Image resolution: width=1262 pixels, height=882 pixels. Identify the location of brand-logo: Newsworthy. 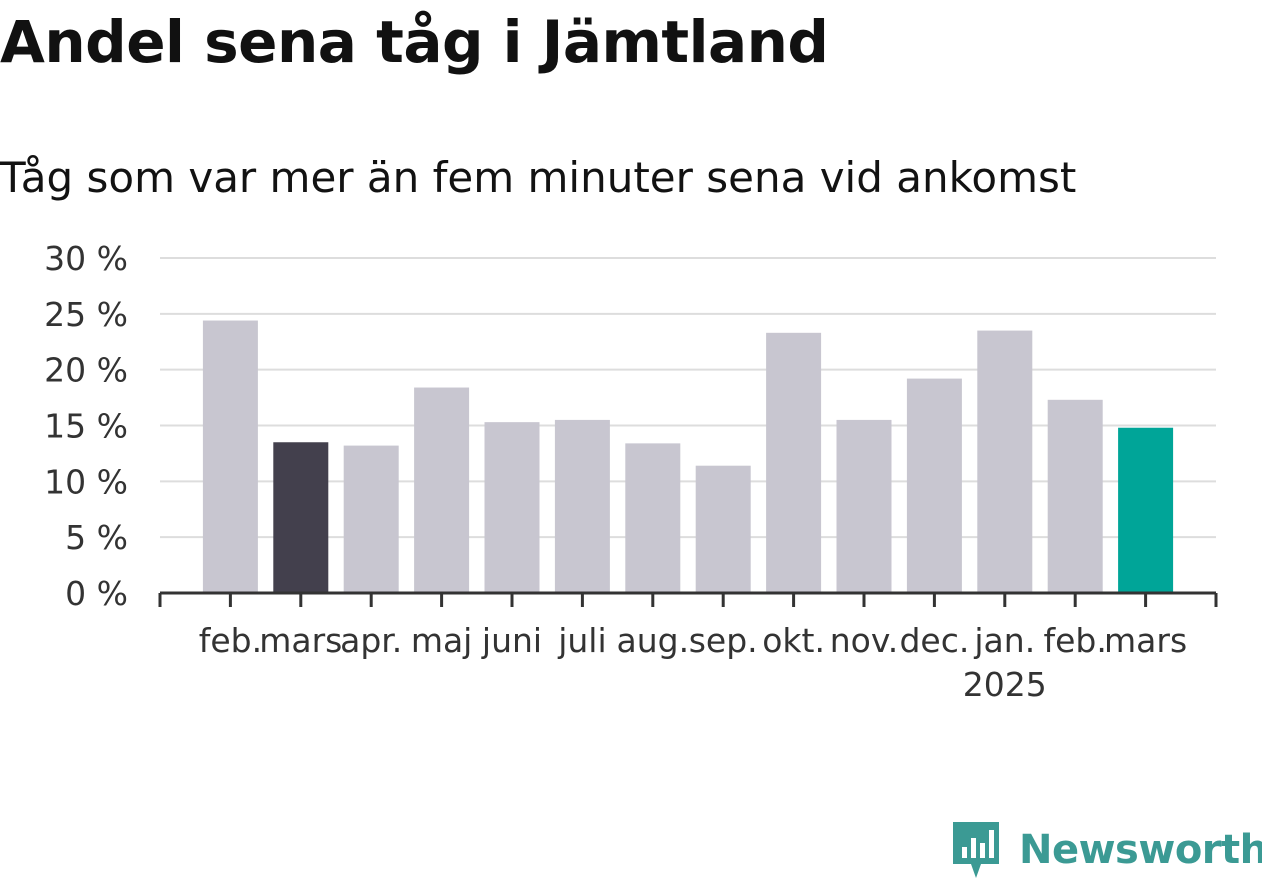
(1106, 850).